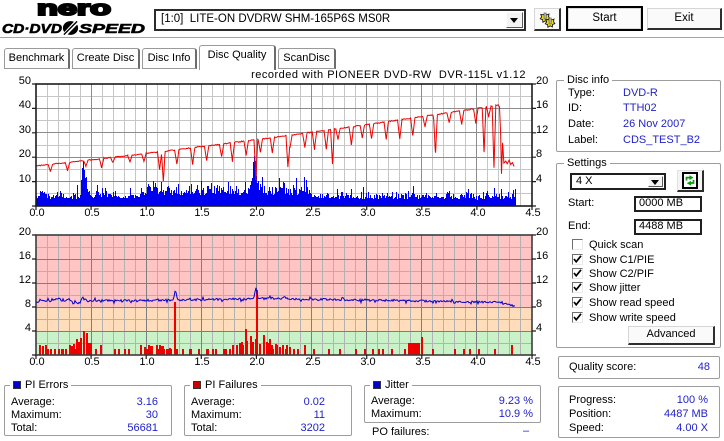 Image resolution: width=724 pixels, height=441 pixels. What do you see at coordinates (74, 9) in the screenshot?
I see `svg-text: nero` at bounding box center [74, 9].